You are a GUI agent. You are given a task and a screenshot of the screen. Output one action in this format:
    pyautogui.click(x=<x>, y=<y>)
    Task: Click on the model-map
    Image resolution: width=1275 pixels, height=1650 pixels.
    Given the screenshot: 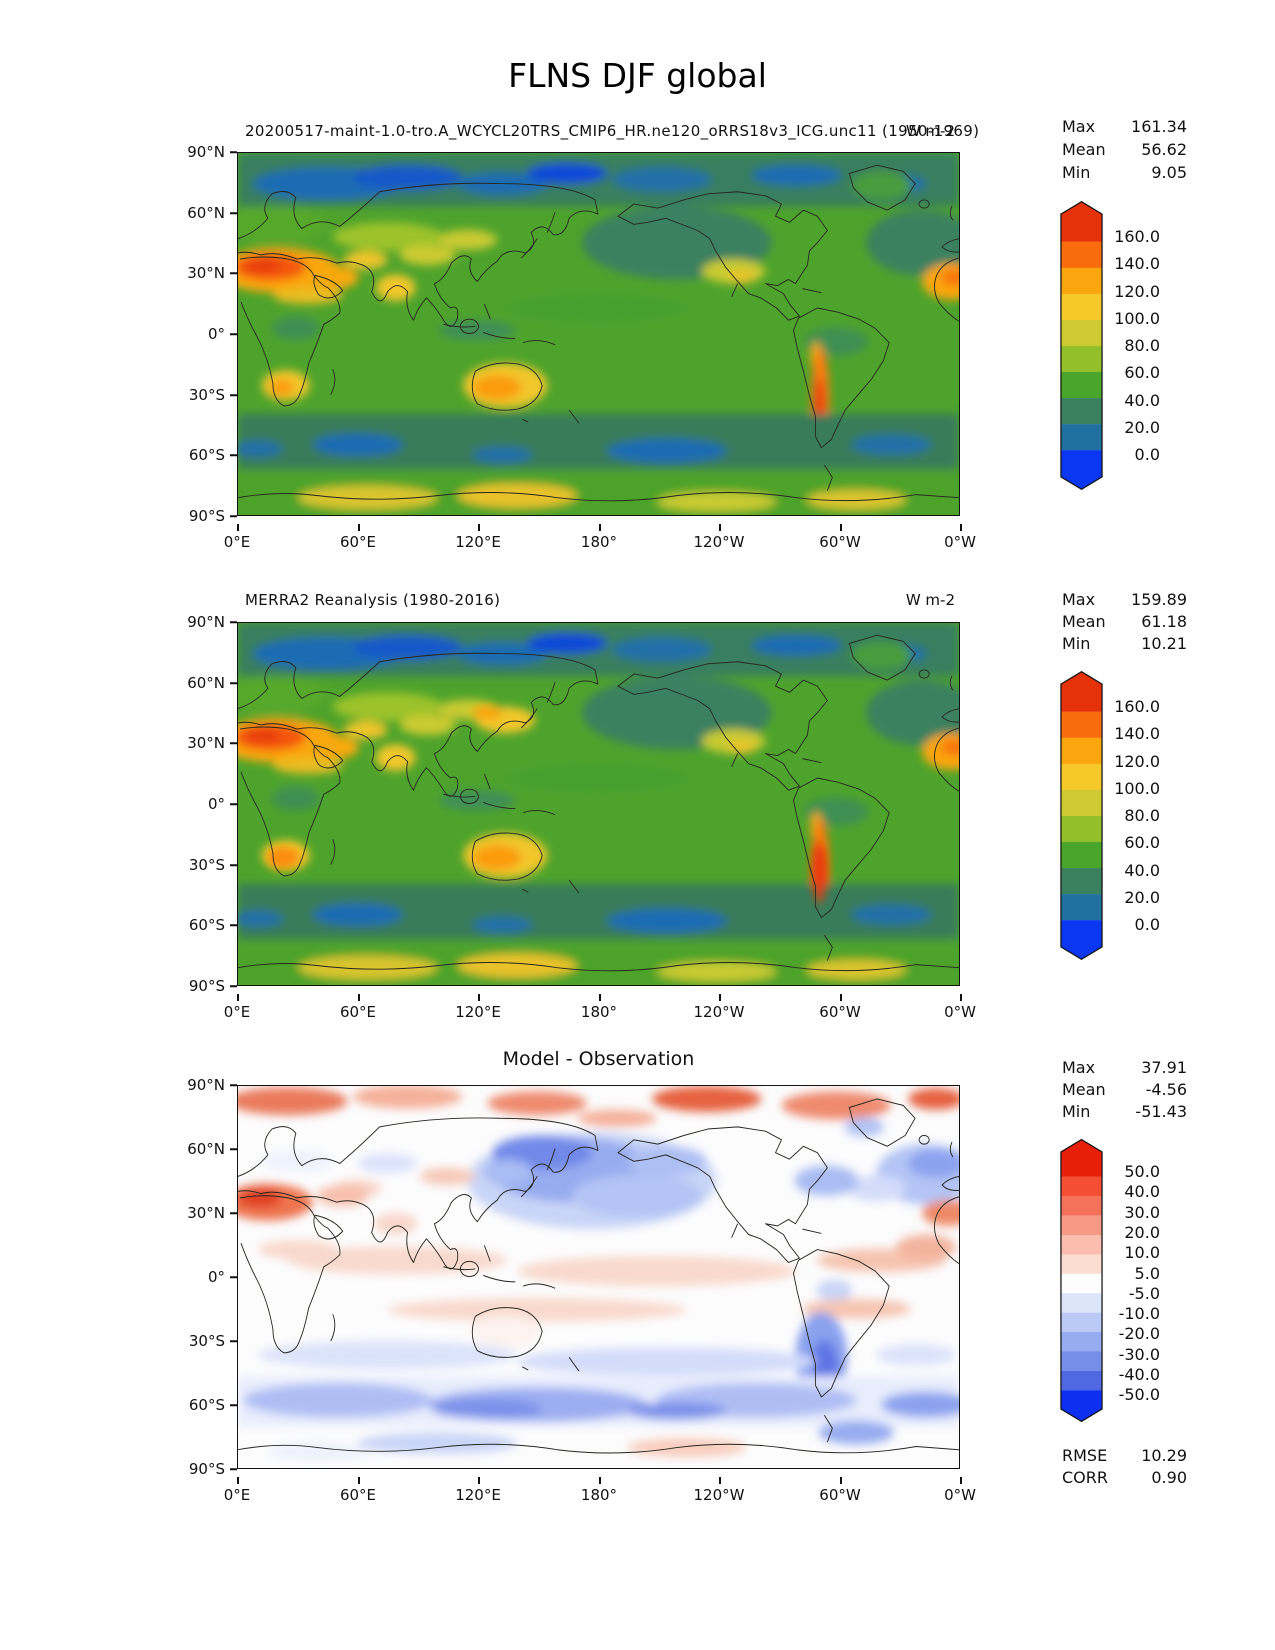 What is the action you would take?
    pyautogui.click(x=598, y=334)
    